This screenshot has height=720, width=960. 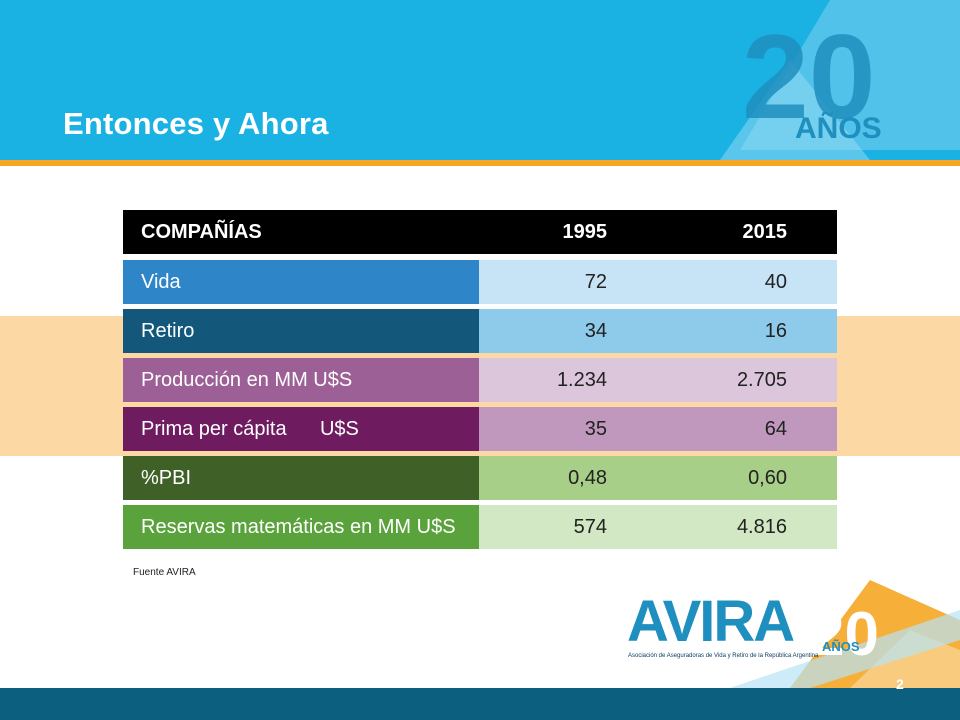 What do you see at coordinates (775, 331) in the screenshot?
I see `value-2015: 16` at bounding box center [775, 331].